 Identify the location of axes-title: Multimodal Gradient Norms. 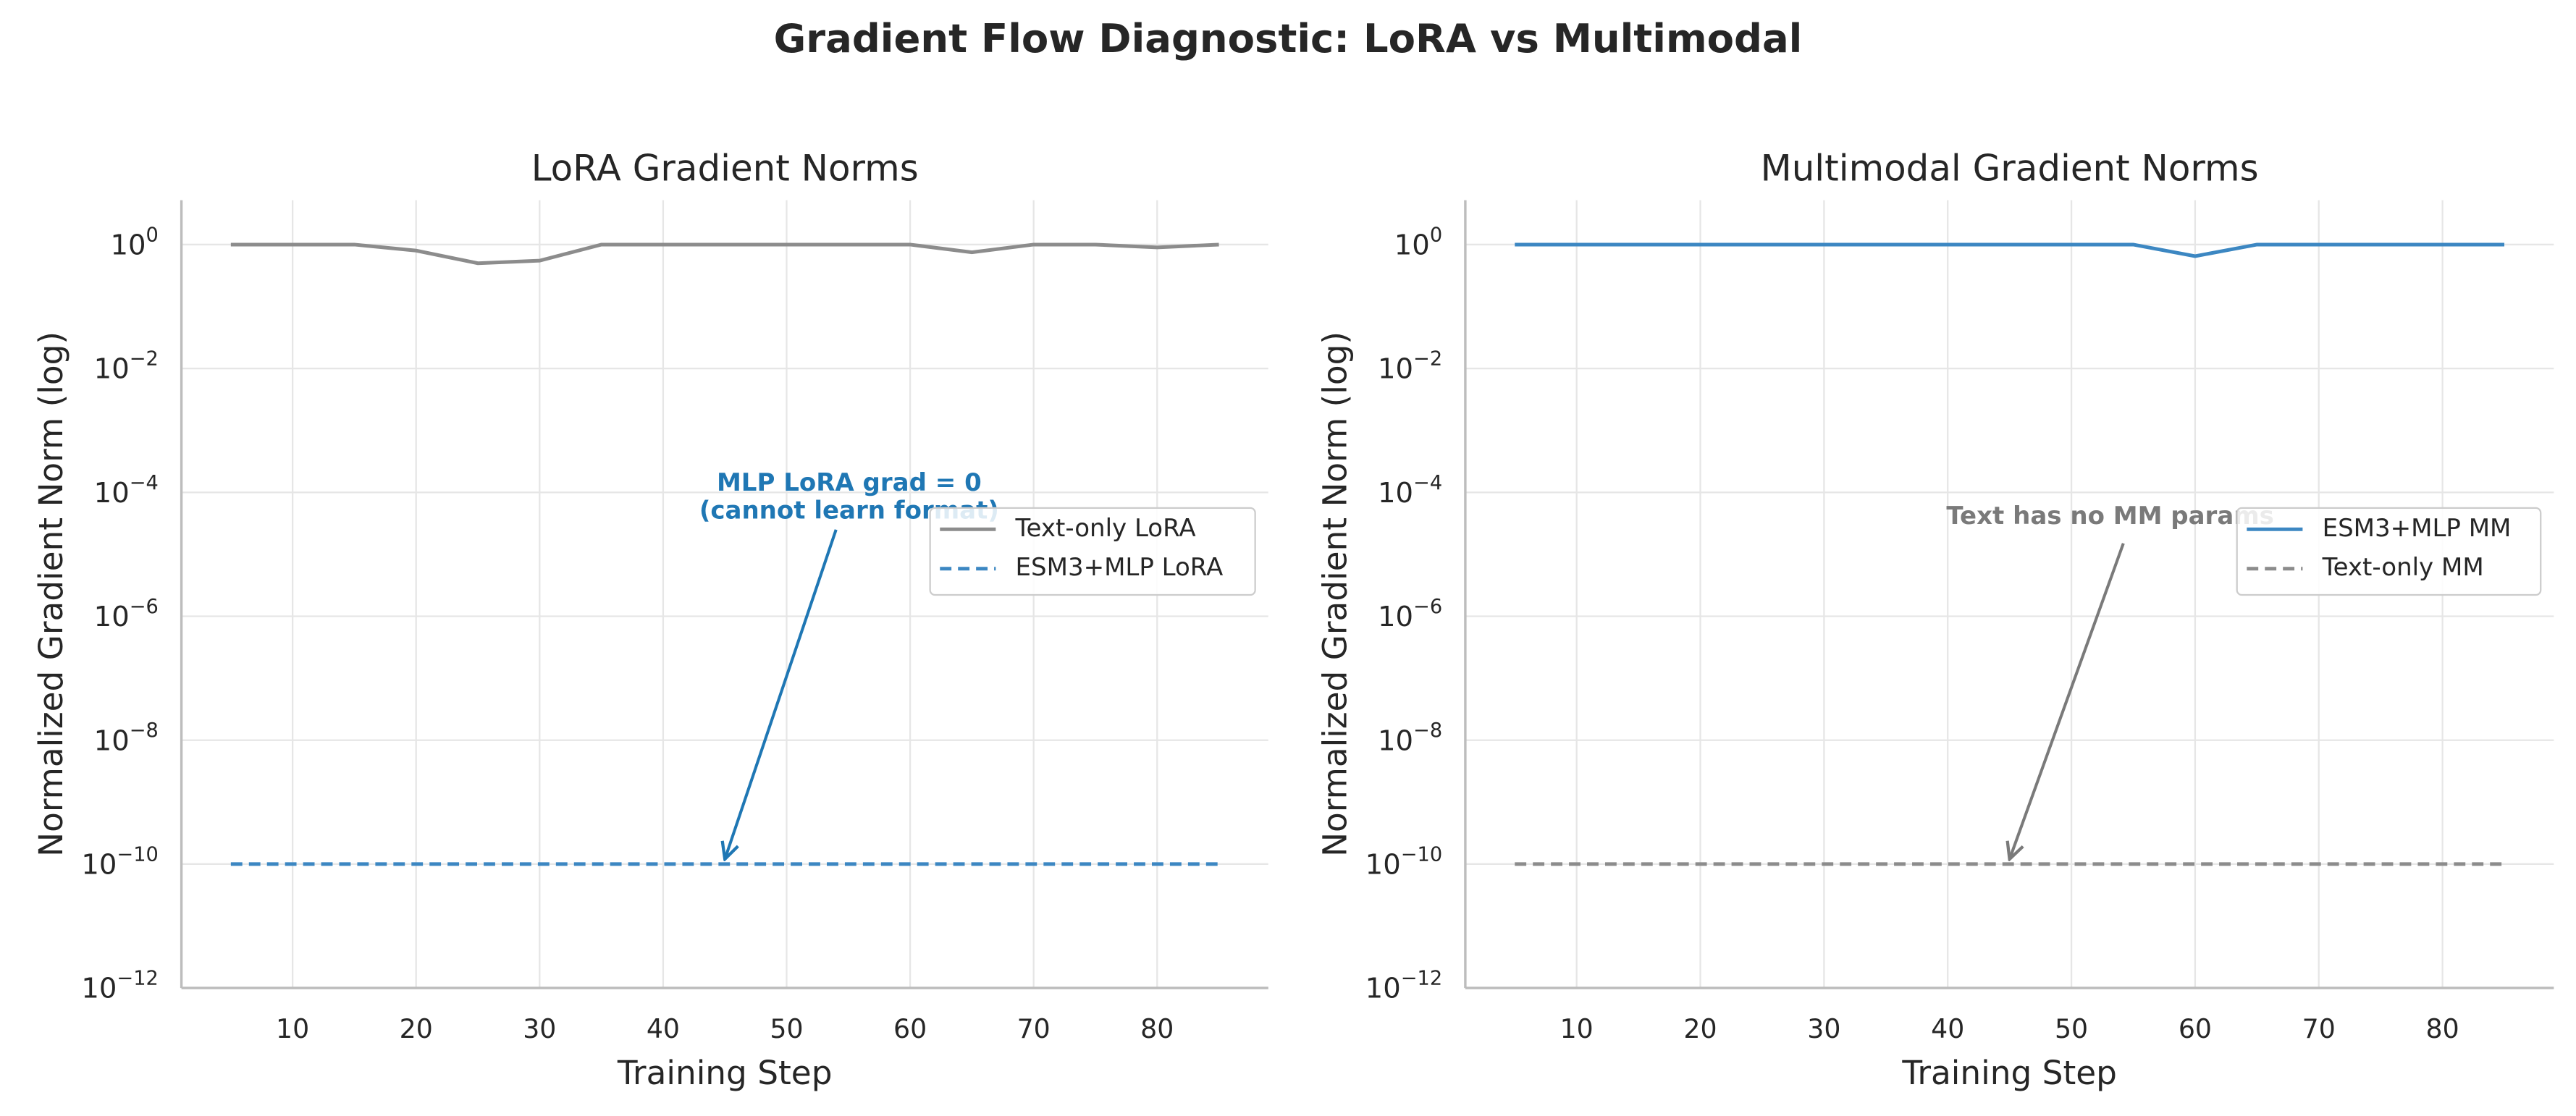
(2010, 168).